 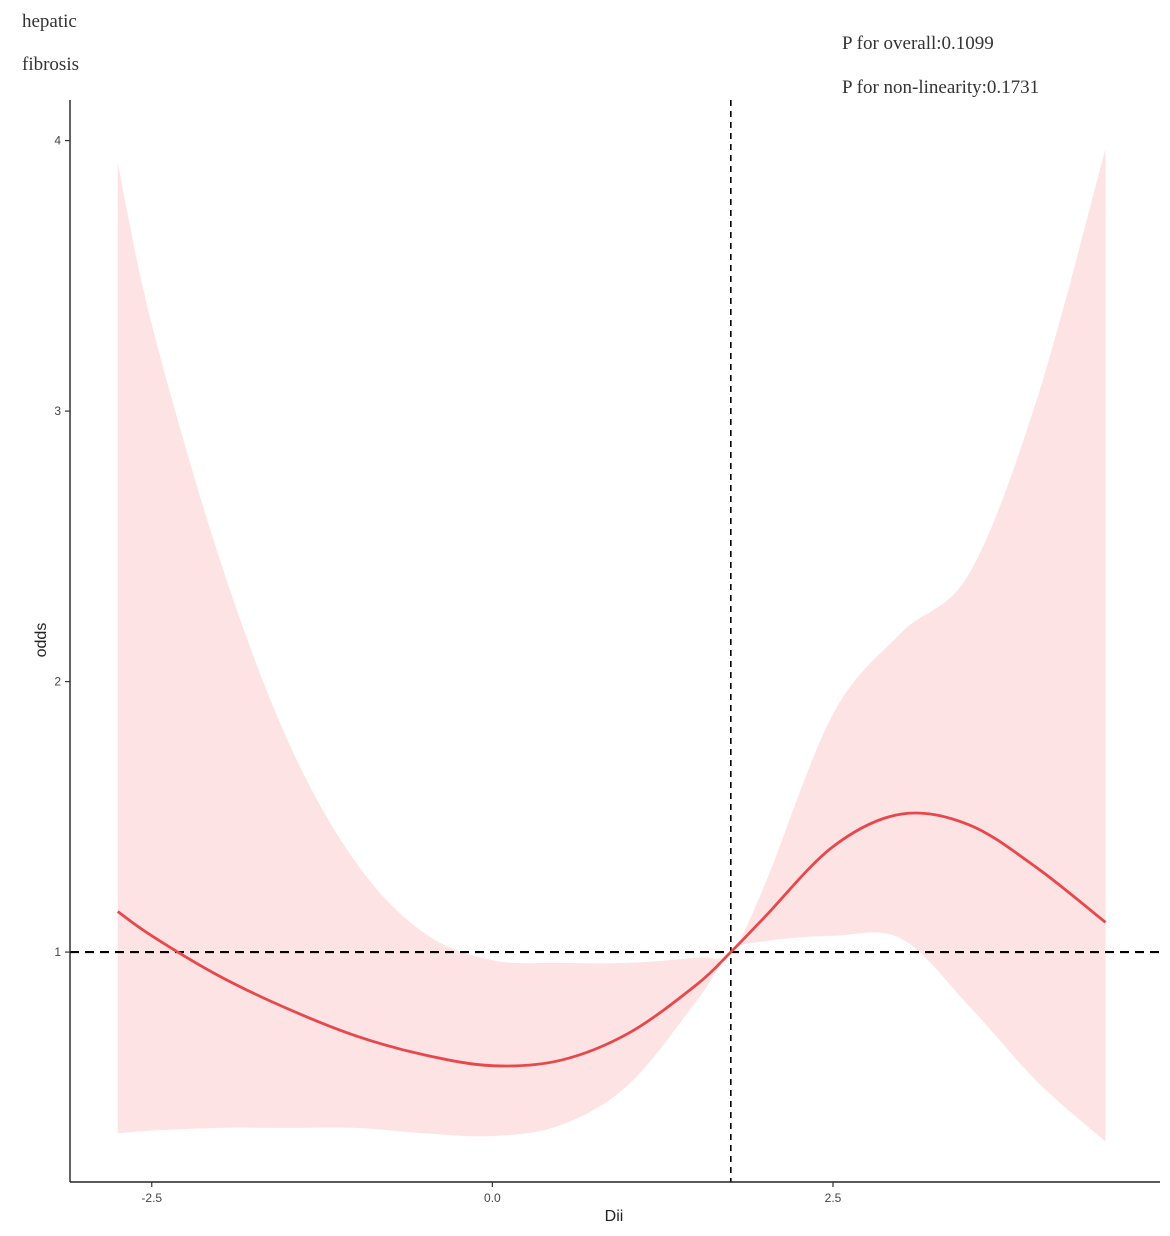 What do you see at coordinates (57, 141) in the screenshot?
I see `y-tick-label: 4` at bounding box center [57, 141].